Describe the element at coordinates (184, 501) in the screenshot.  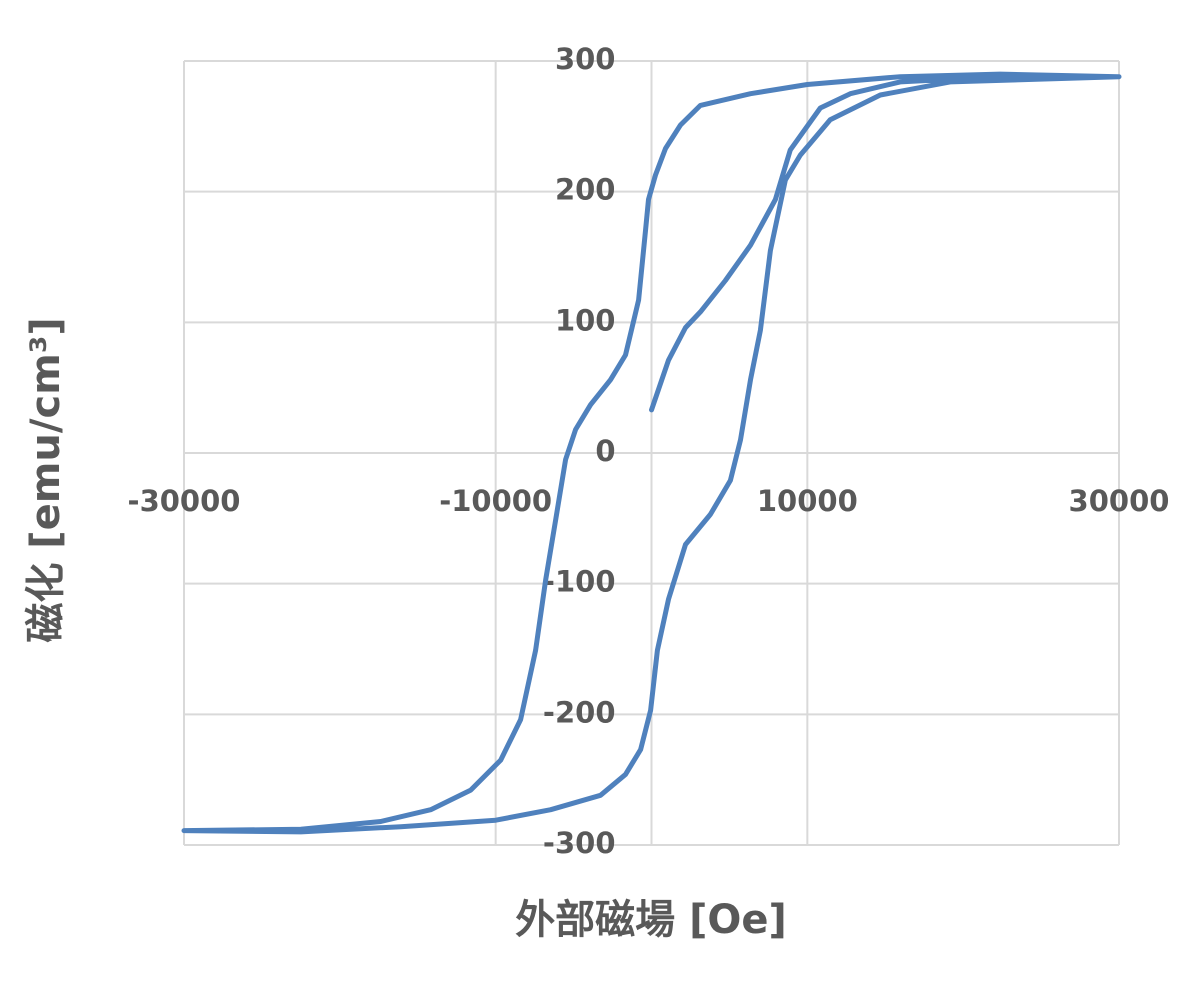
I see `x-tick-label: -30000` at that location.